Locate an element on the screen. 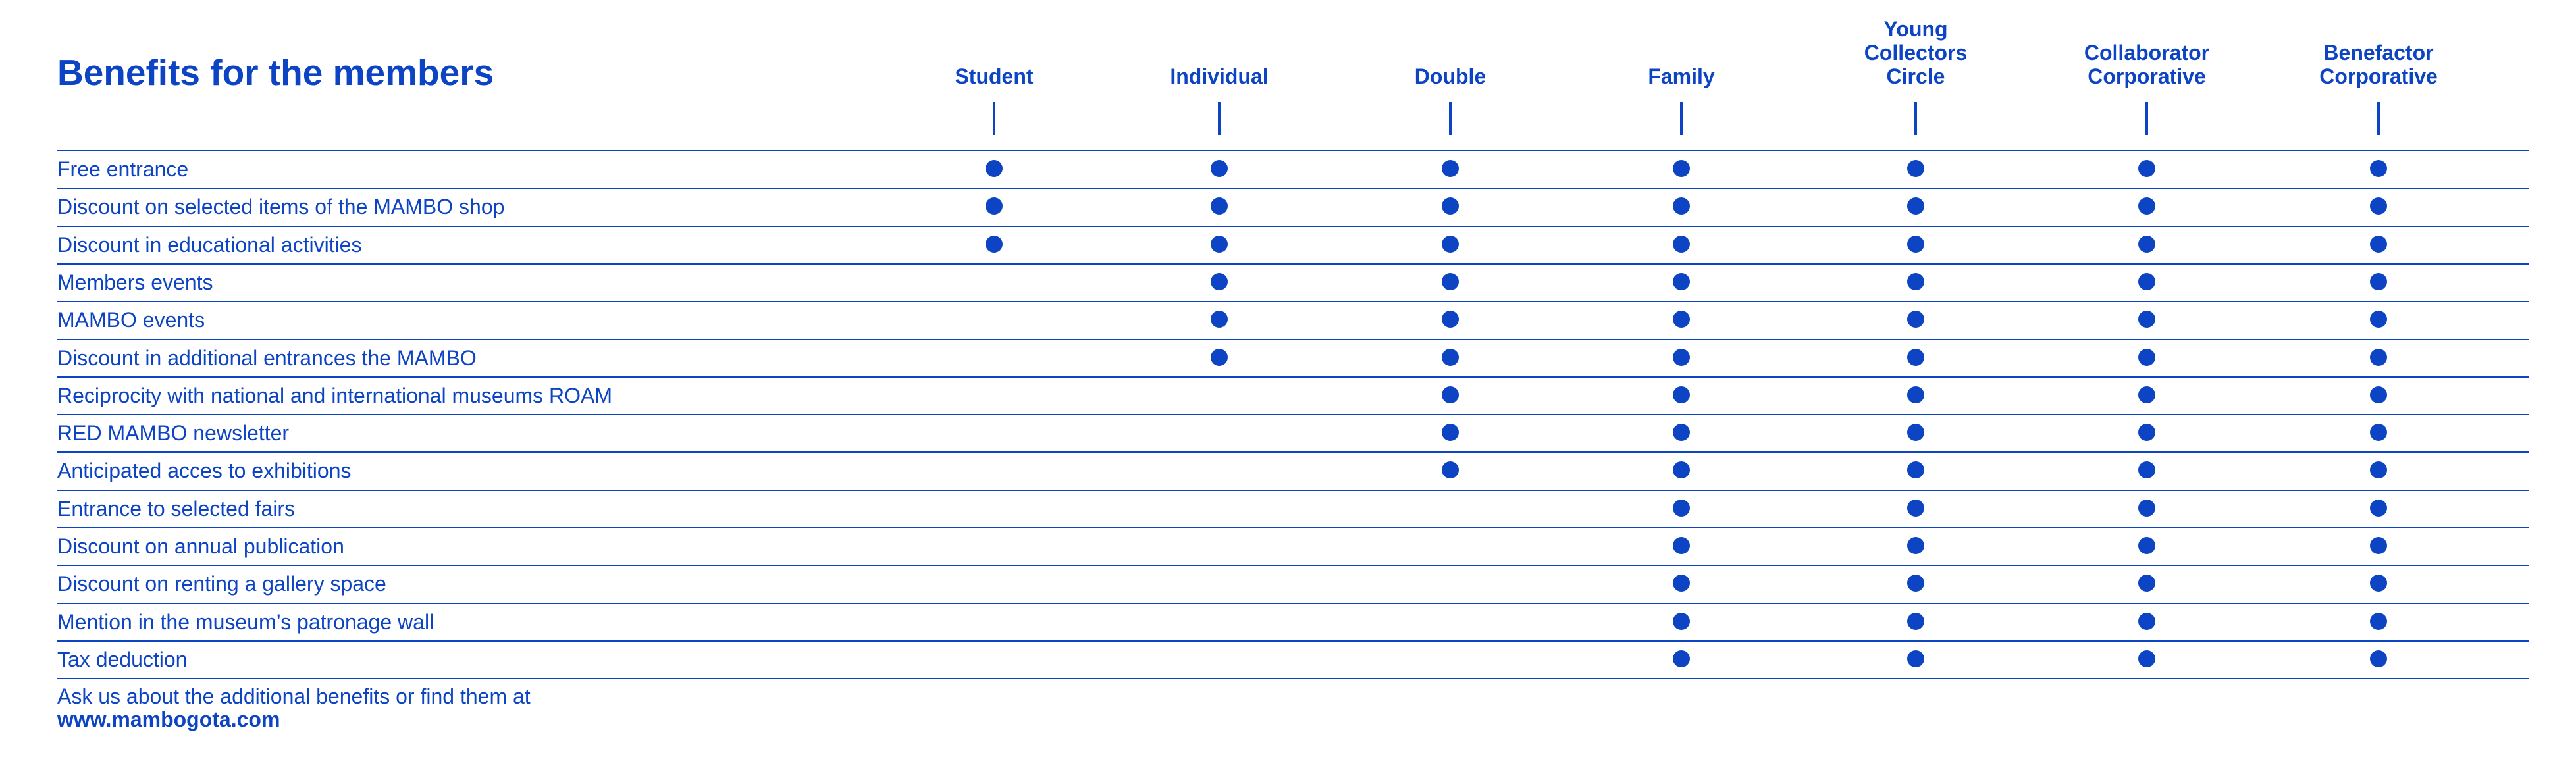 The width and height of the screenshot is (2576, 770). table-row: Discount on annual publication is located at coordinates (1288, 546).